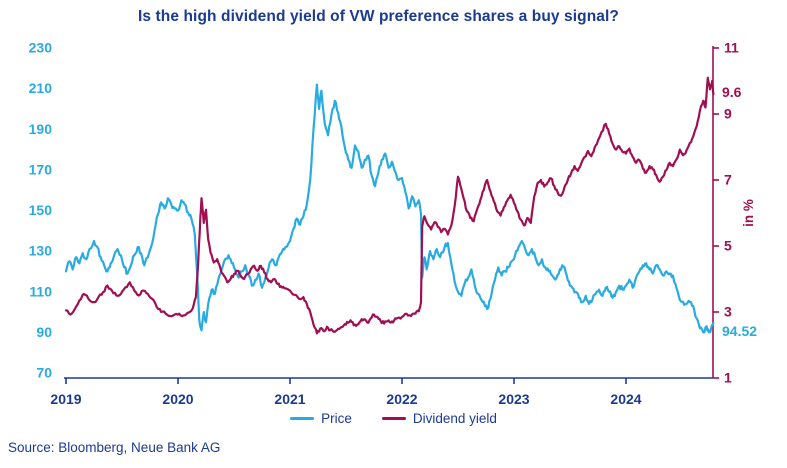 The height and width of the screenshot is (468, 787). Describe the element at coordinates (728, 114) in the screenshot. I see `right-axis-tick-label: 9` at that location.